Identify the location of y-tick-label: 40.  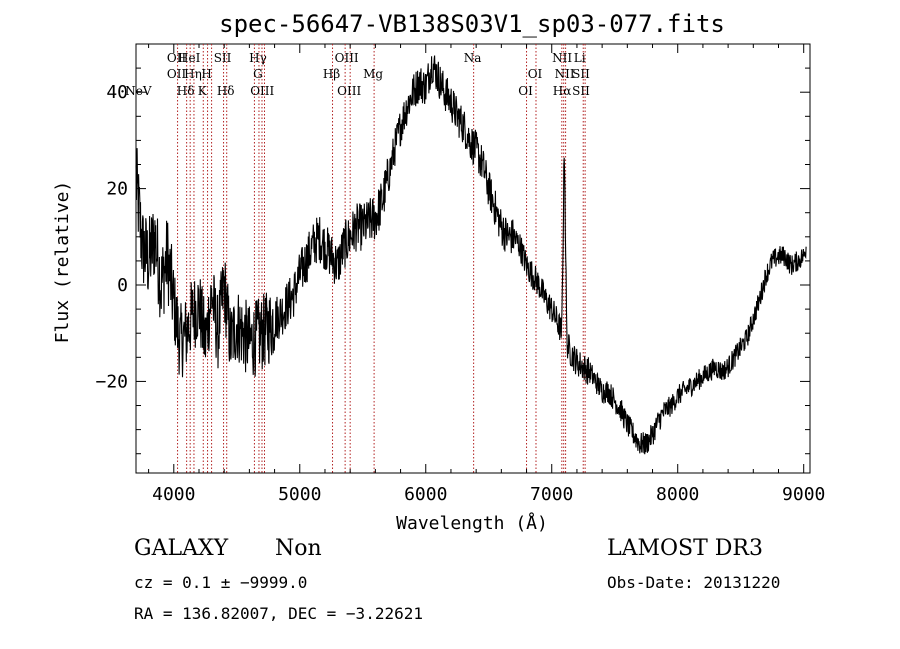
(117, 92).